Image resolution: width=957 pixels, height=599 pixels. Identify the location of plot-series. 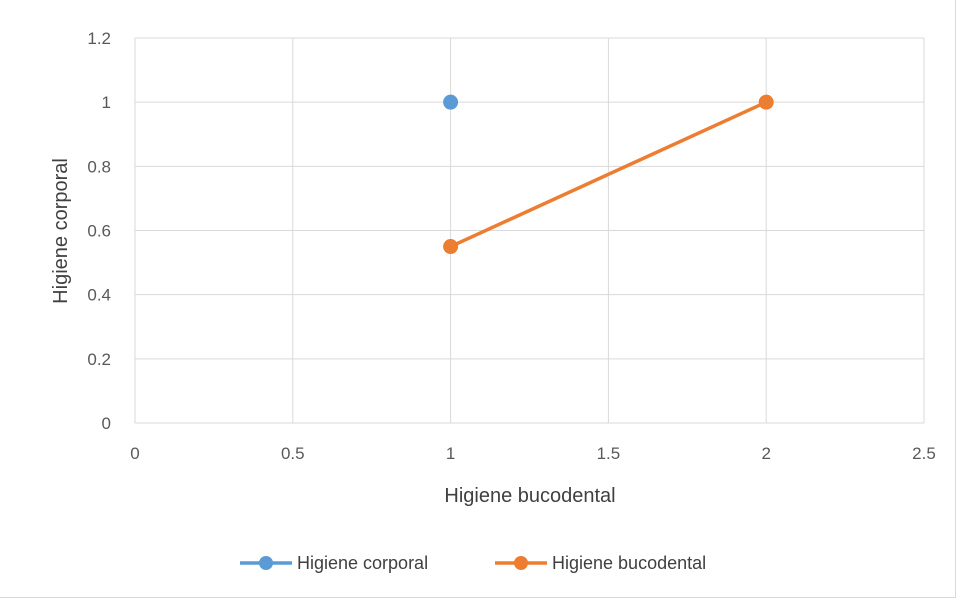
(608, 174).